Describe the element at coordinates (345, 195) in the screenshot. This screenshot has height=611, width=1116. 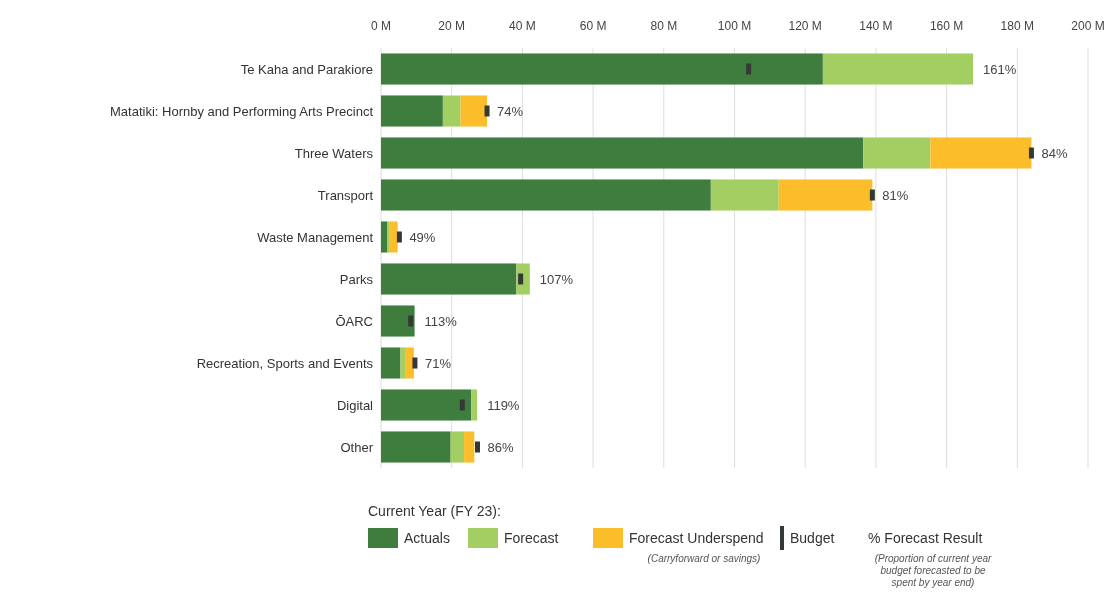
I see `y-tick-label: Transport` at that location.